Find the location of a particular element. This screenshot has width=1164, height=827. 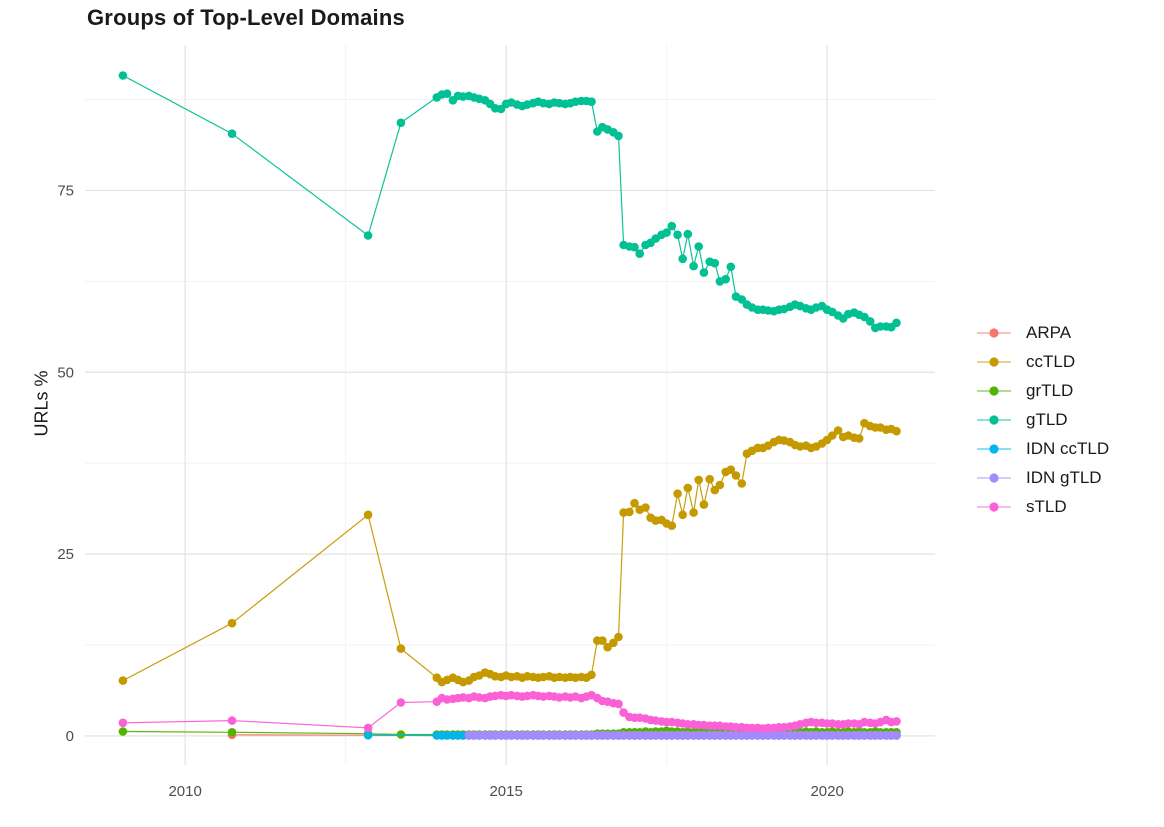

legend-item-sTLD: sTLD is located at coordinates (1042, 506).